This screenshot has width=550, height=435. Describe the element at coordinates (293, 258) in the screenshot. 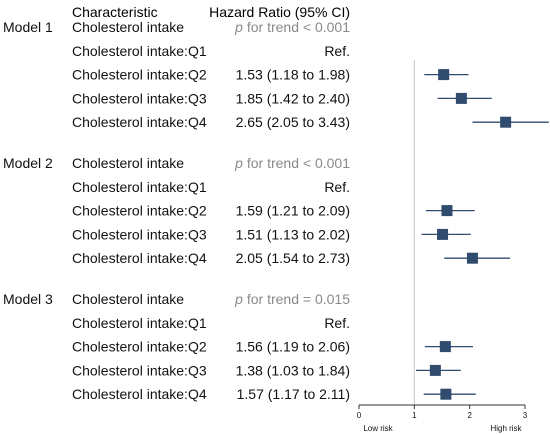

I see `row-hazard-ratio: 2.05 (1.54 to 2.73)` at that location.